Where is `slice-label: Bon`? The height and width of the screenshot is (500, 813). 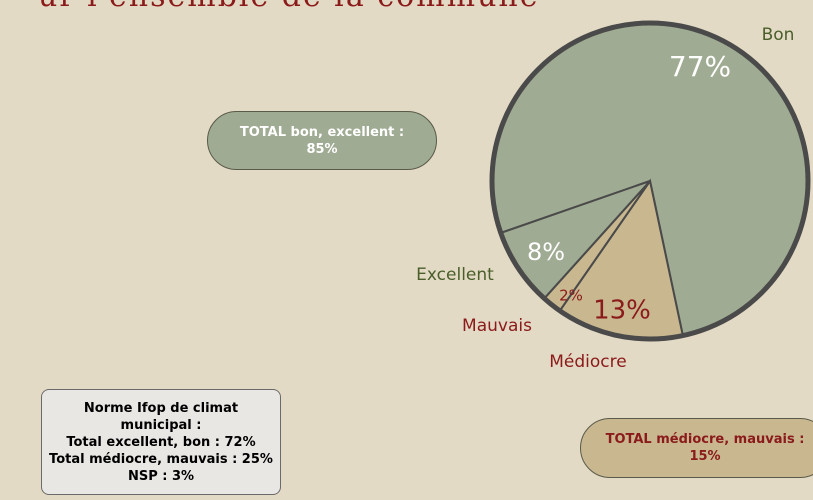
slice-label: Bon is located at coordinates (778, 35).